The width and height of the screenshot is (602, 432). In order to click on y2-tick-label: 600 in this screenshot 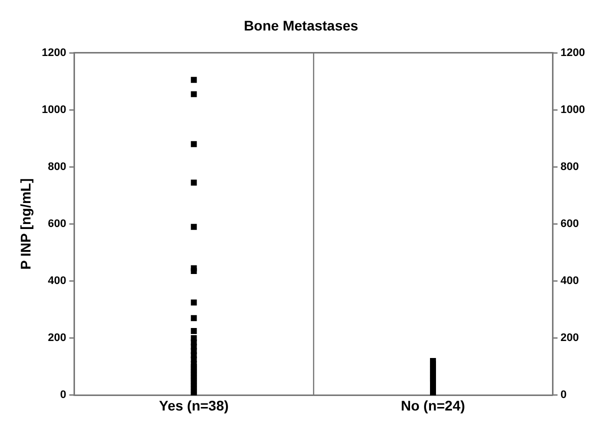, I will do `click(569, 224)`.